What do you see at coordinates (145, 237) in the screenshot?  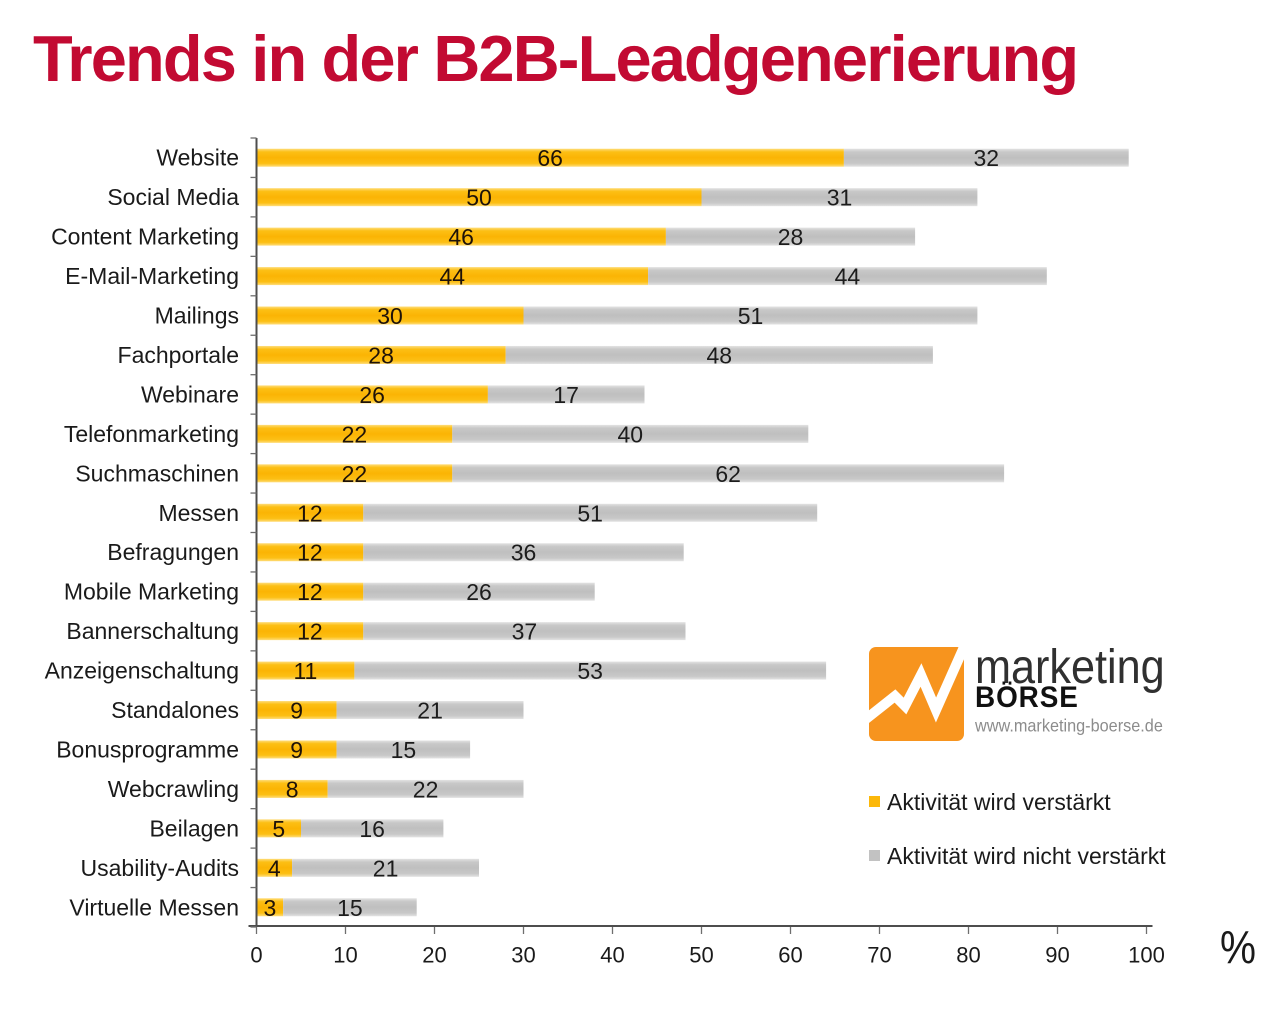 I see `svg-text: Content Marketing` at bounding box center [145, 237].